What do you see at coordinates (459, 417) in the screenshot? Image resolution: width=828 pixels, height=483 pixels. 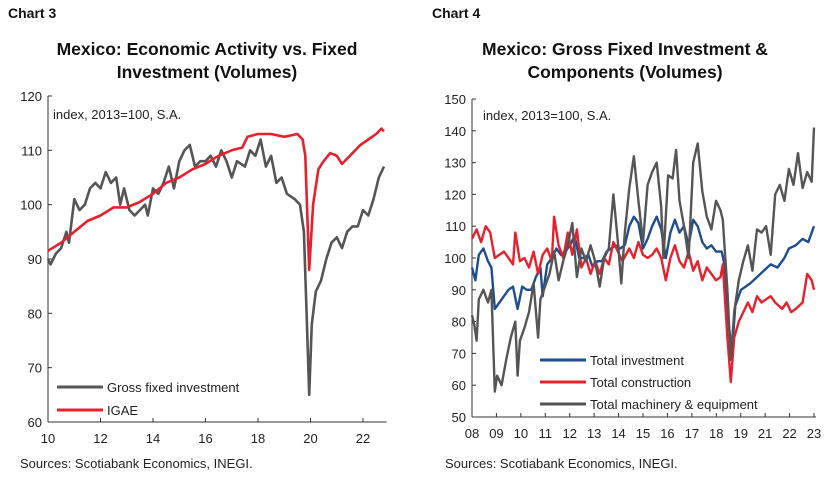 I see `y-tick-label: 50` at bounding box center [459, 417].